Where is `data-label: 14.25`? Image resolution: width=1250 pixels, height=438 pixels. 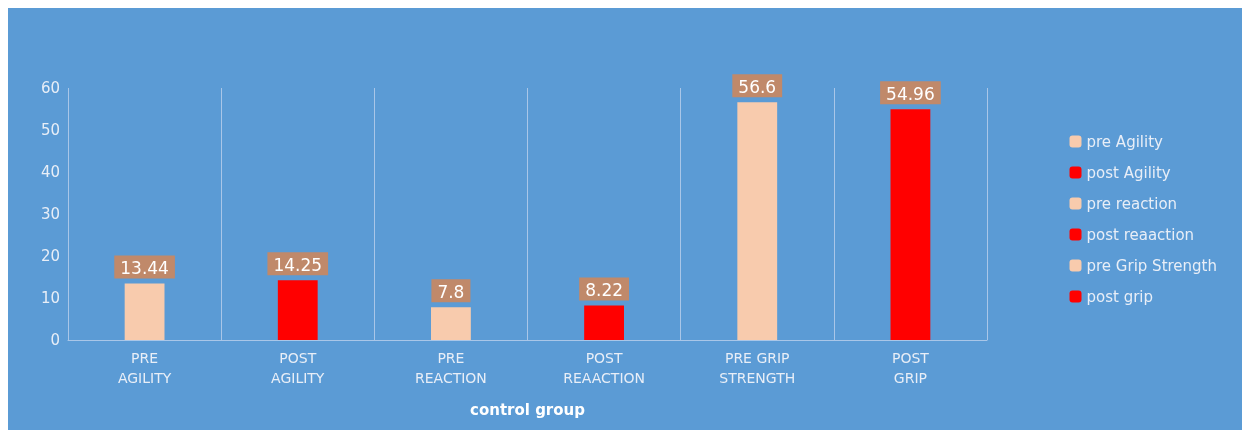 data-label: 14.25 is located at coordinates (298, 264).